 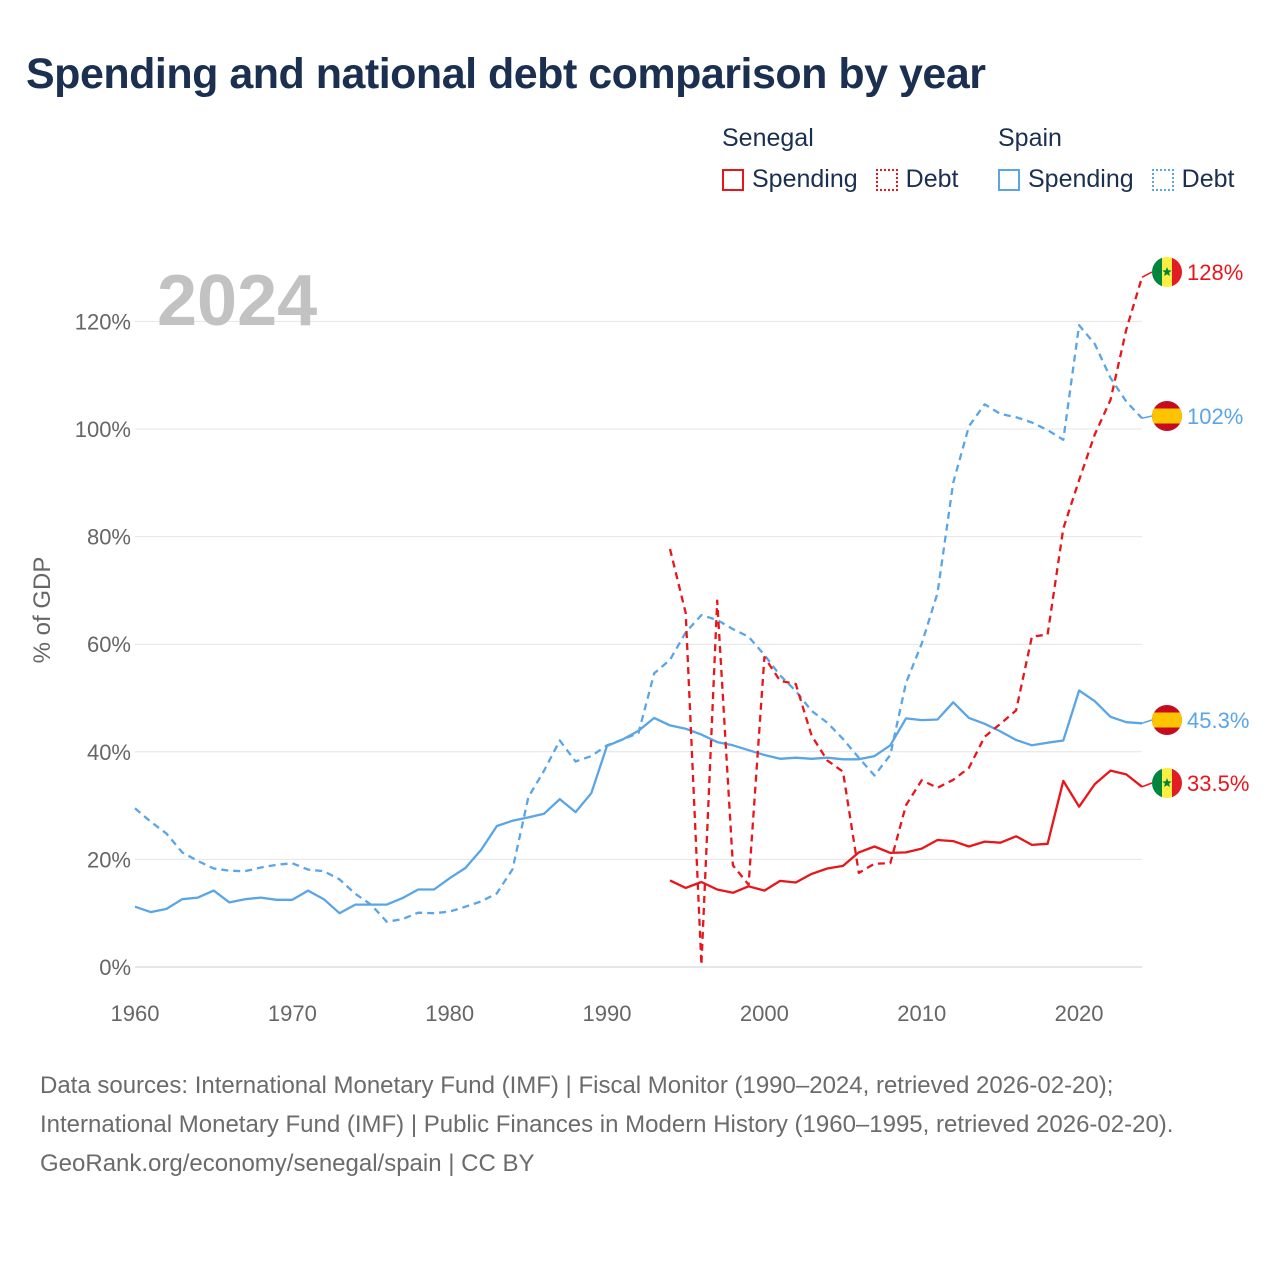 I want to click on x-tick-label: 2000, so click(x=764, y=1013).